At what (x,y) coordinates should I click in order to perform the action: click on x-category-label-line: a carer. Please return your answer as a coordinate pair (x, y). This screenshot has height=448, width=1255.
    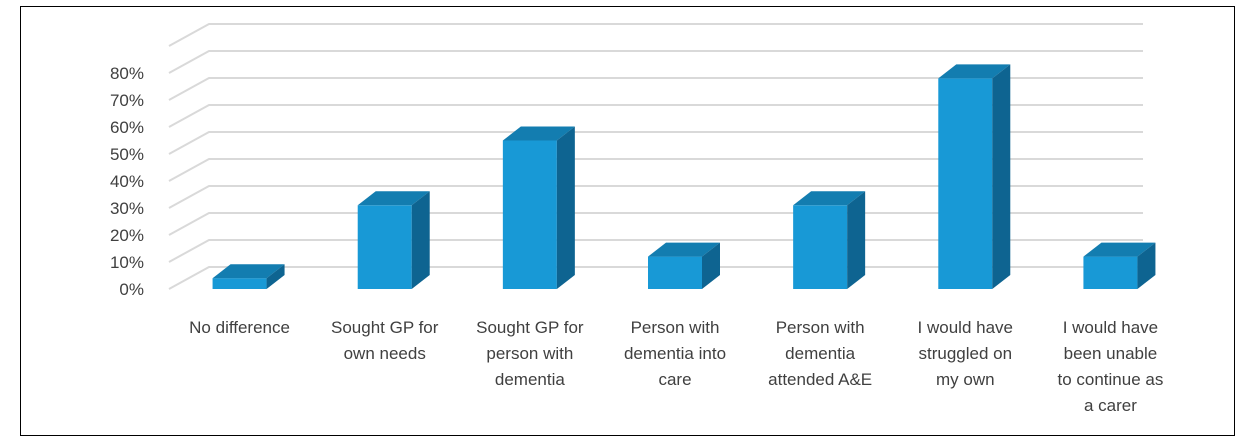
    Looking at the image, I should click on (1110, 405).